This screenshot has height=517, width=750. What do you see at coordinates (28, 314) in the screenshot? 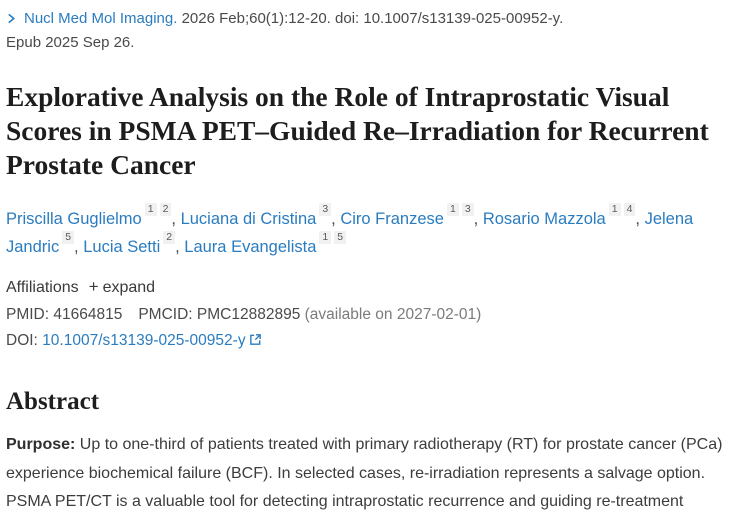
I see `pmid-label: PMID:` at bounding box center [28, 314].